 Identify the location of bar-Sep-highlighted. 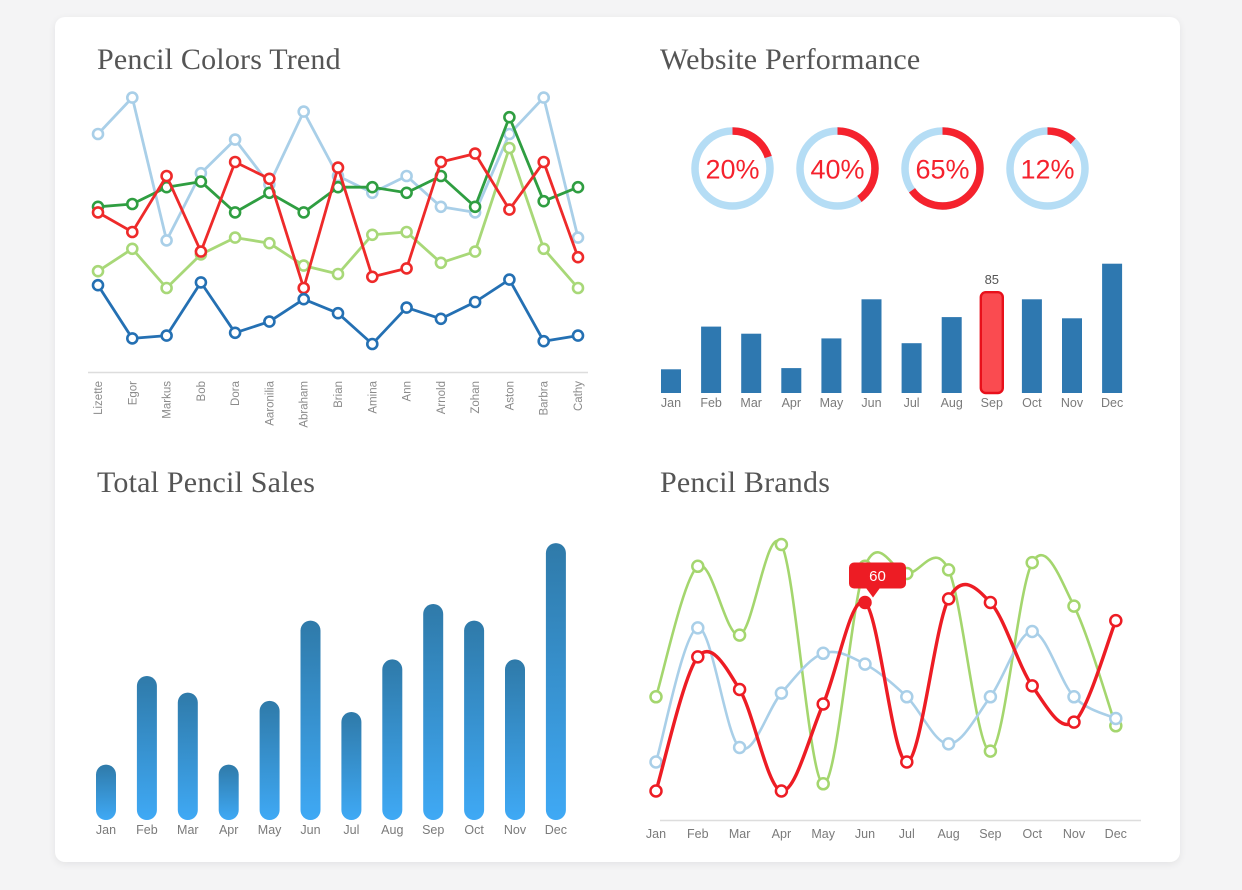
(991, 343).